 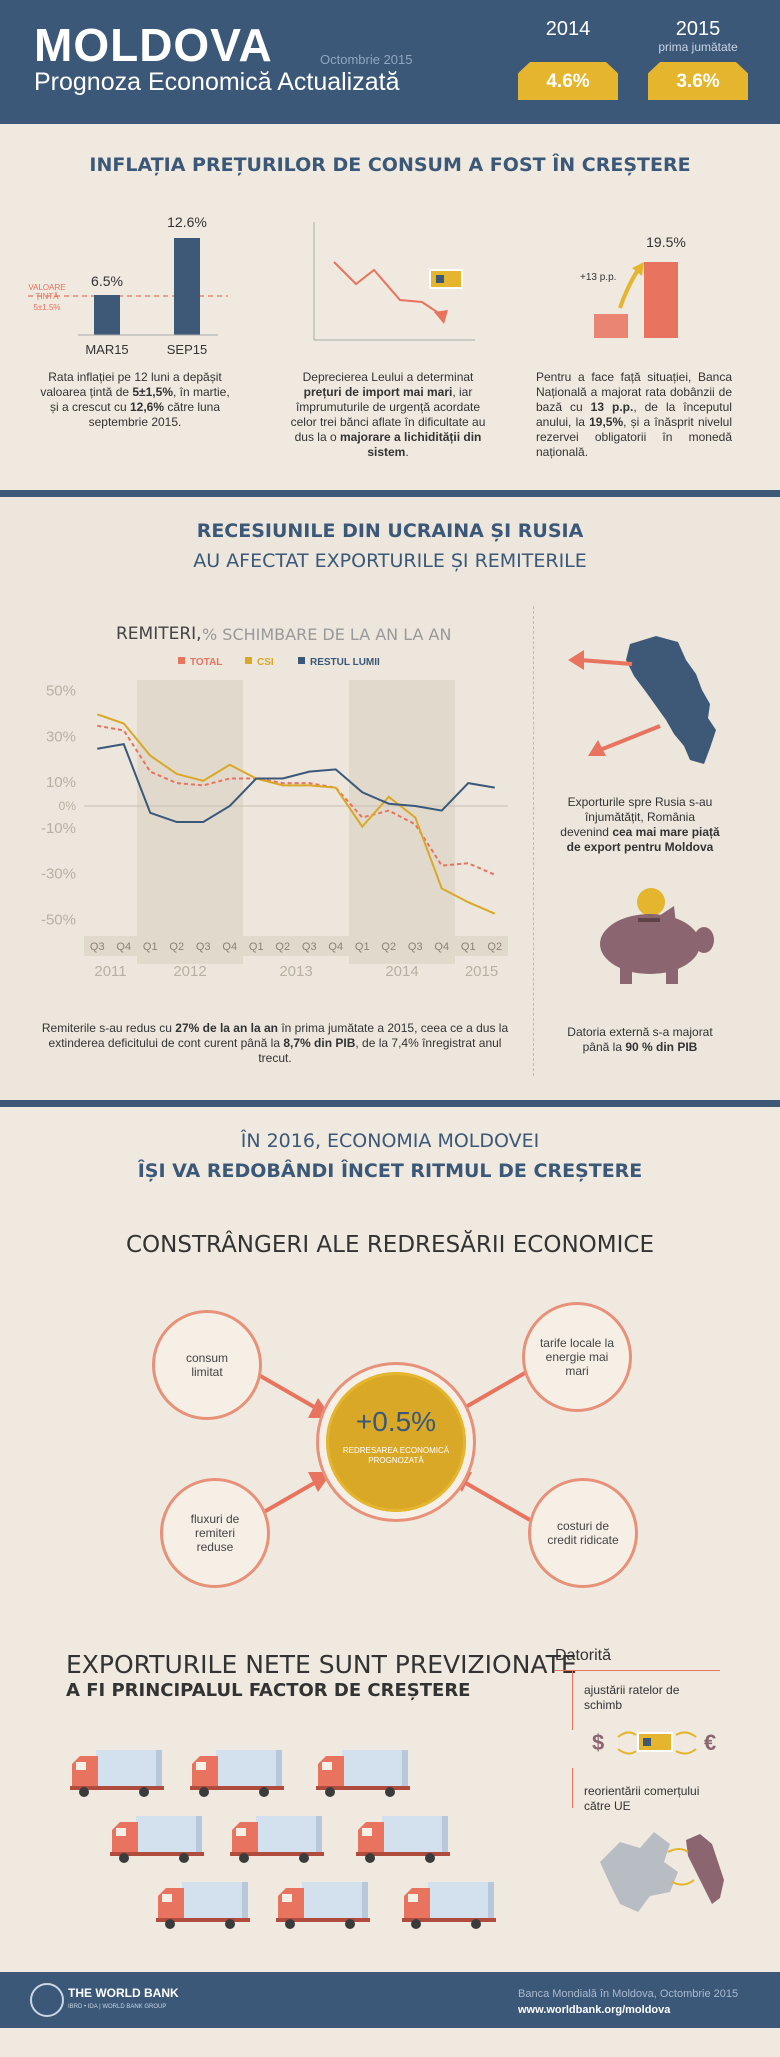 I want to click on rate-bar-after, so click(x=661, y=300).